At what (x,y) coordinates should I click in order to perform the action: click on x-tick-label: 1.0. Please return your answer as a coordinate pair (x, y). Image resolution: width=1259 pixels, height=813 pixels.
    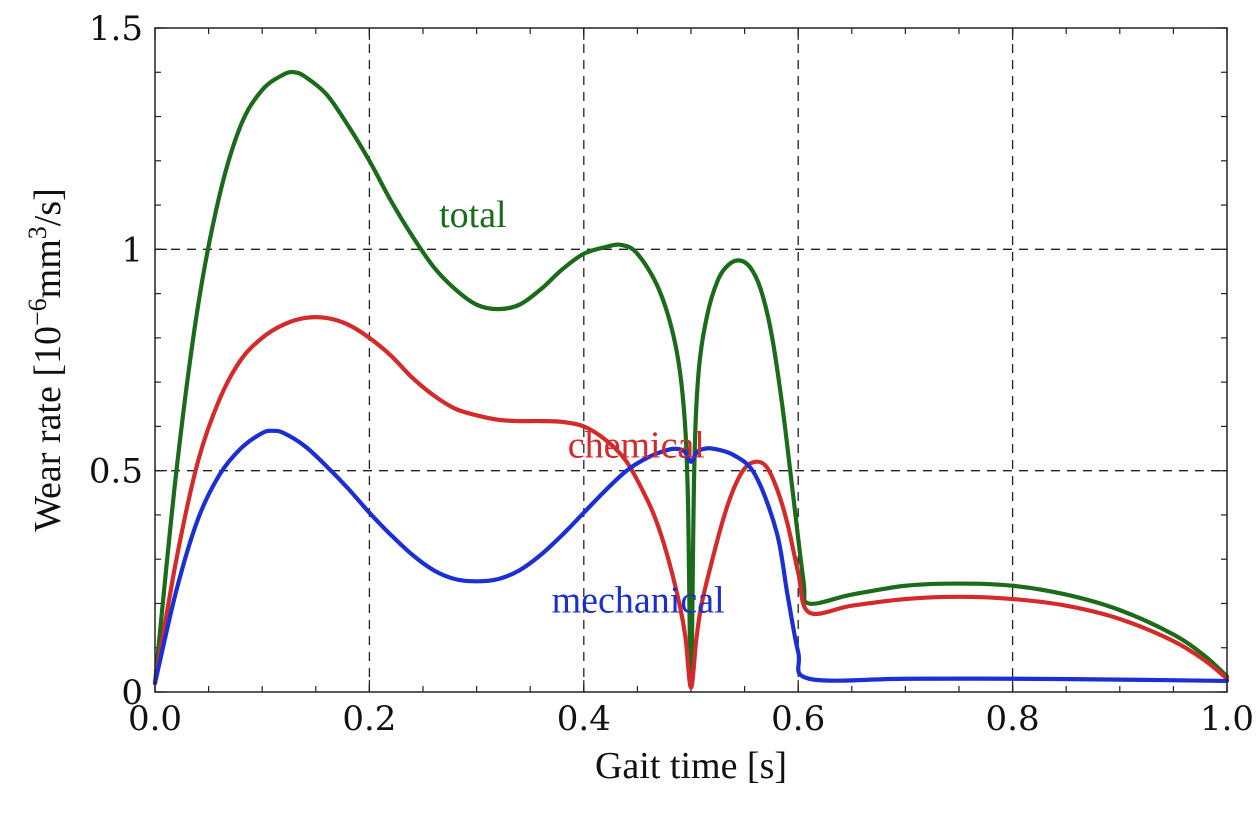
    Looking at the image, I should click on (1227, 719).